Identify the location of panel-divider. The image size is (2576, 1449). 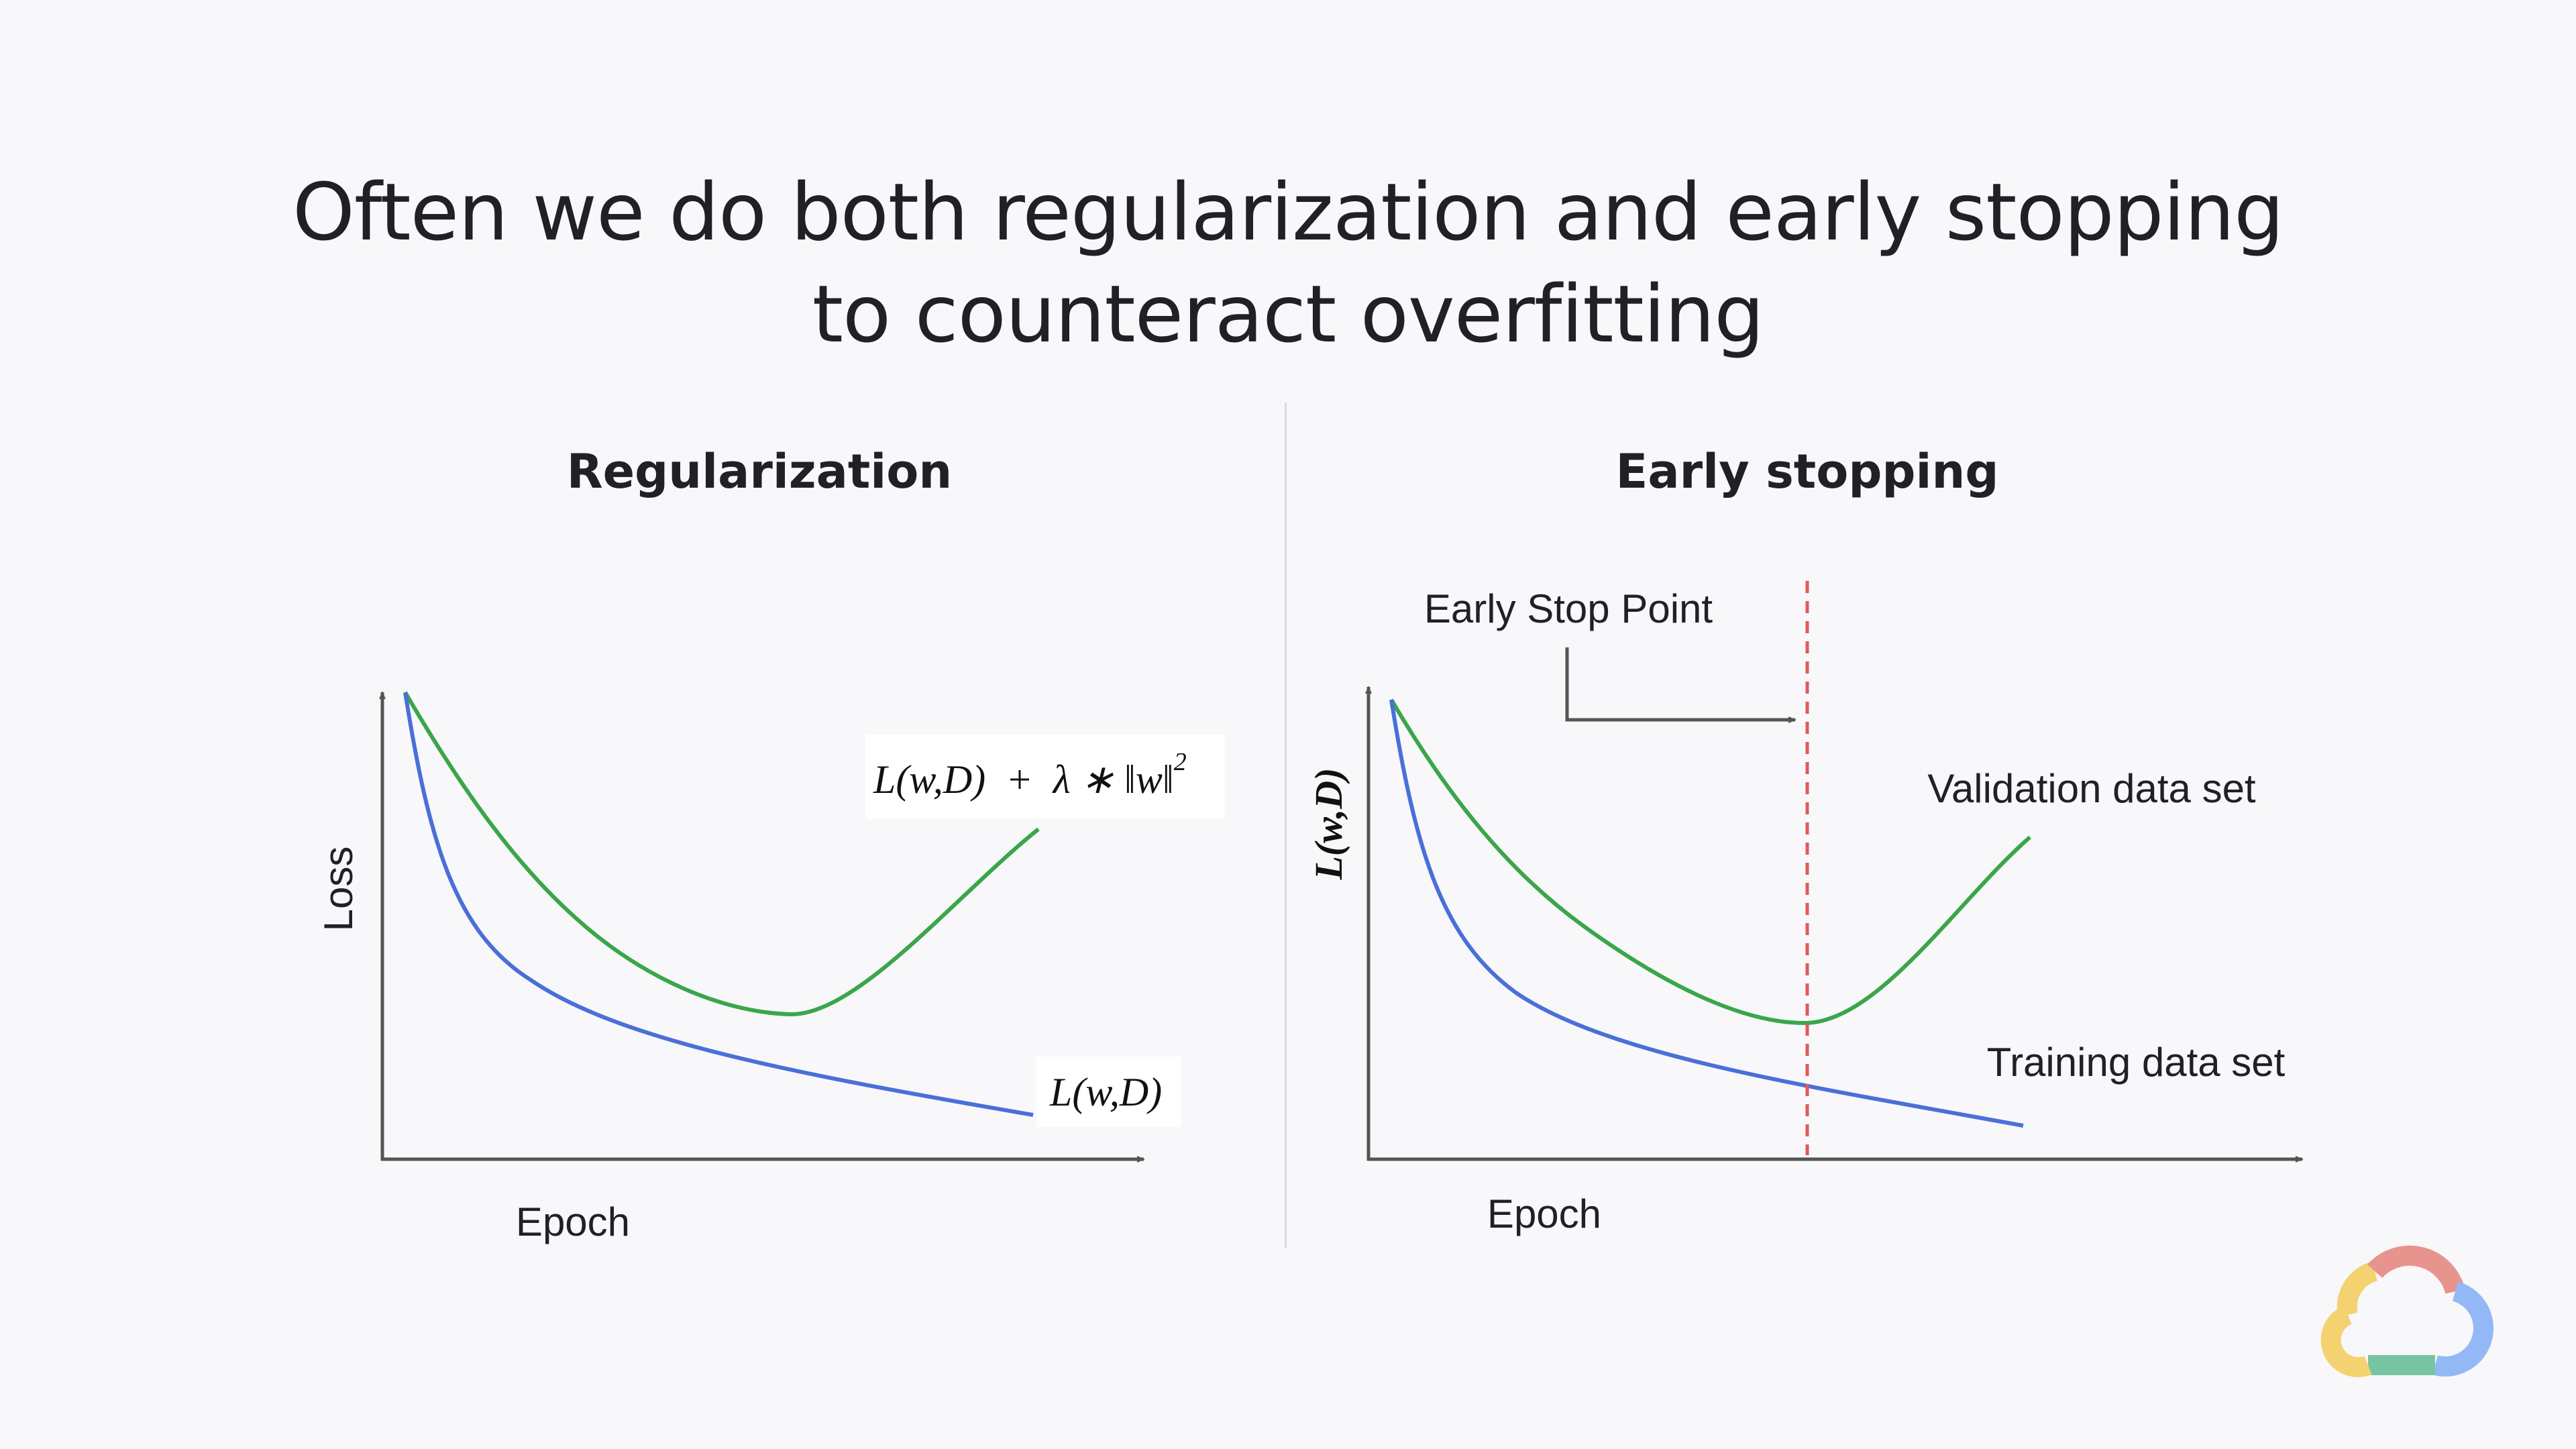
(1286, 825).